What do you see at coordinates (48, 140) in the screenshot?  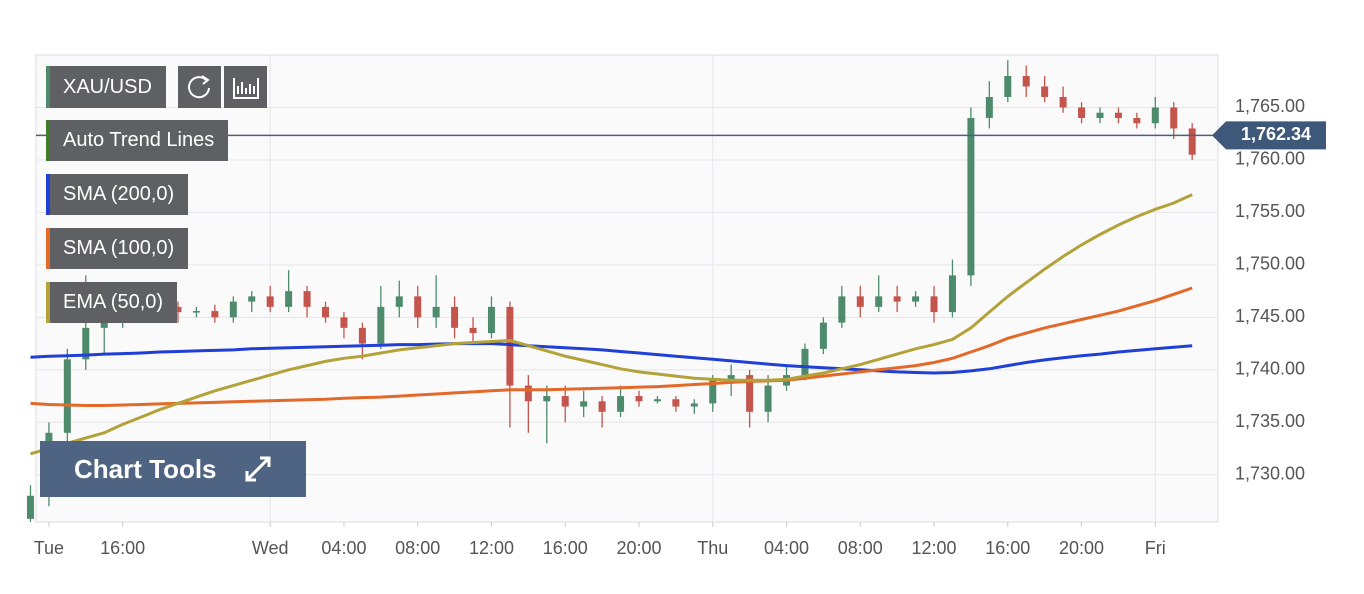 I see `overlay-bar` at bounding box center [48, 140].